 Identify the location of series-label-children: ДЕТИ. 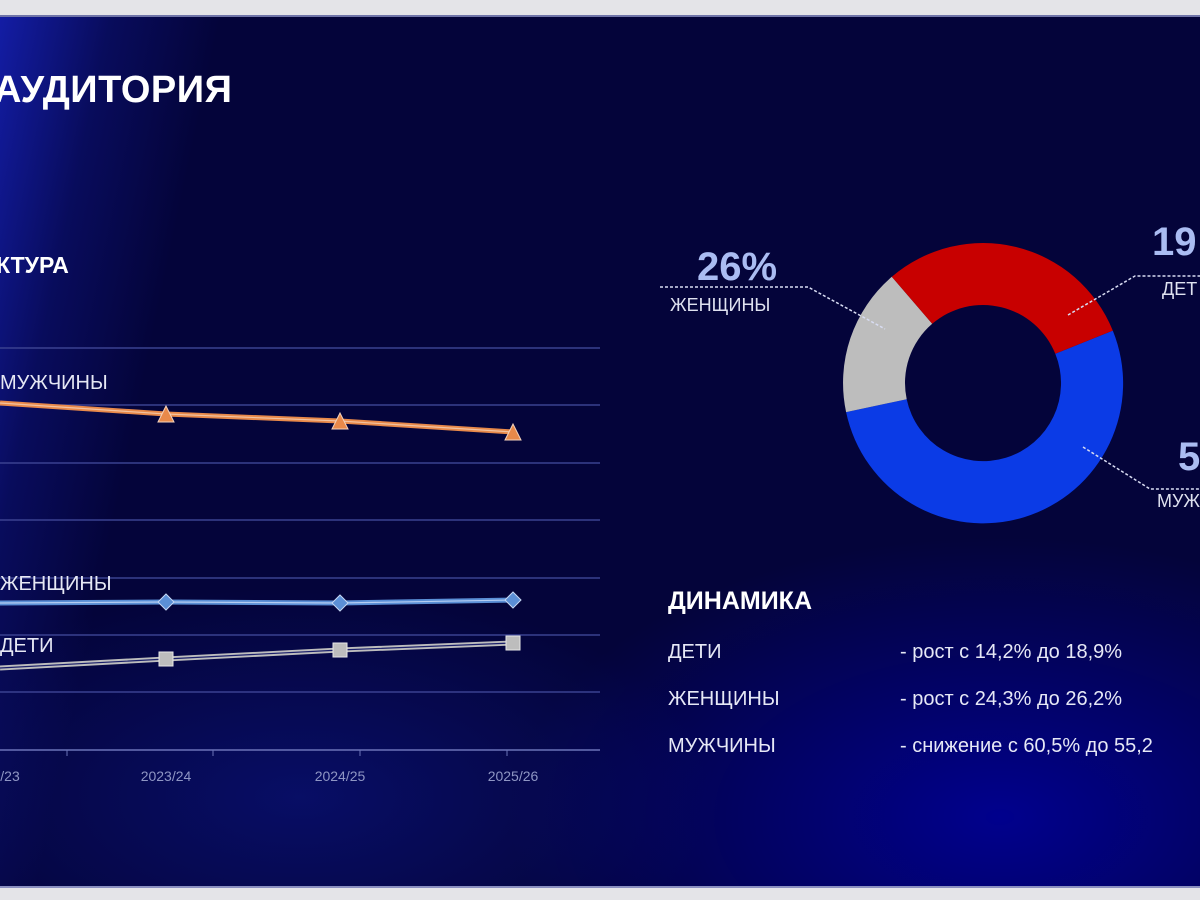
(27, 646).